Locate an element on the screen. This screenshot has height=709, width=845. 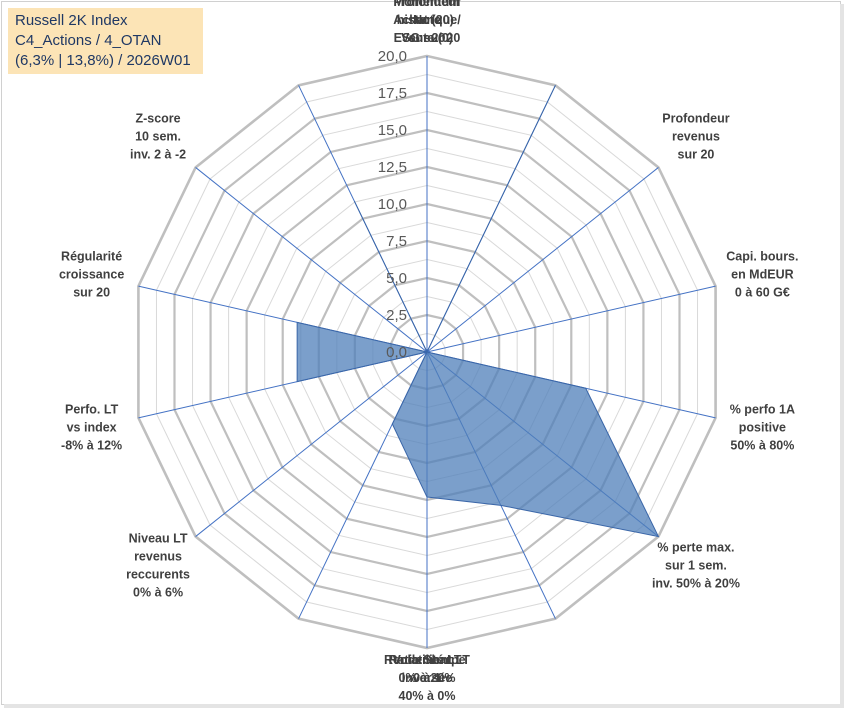
axis-label: Volatilité LT inversée 40% à 0% is located at coordinates (427, 678).